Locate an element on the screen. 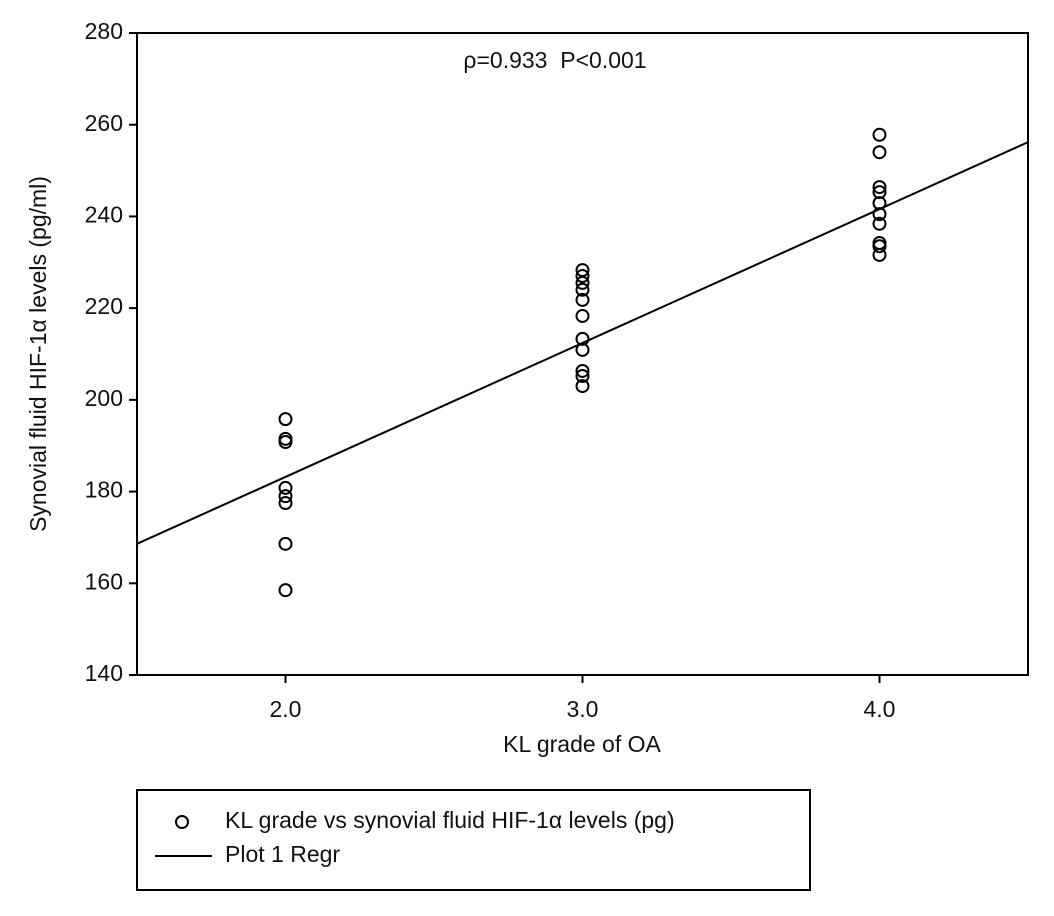 This screenshot has width=1054, height=916. y-axis-label: Synovial fluid HIF-1α levels (pg/ml) is located at coordinates (38, 354).